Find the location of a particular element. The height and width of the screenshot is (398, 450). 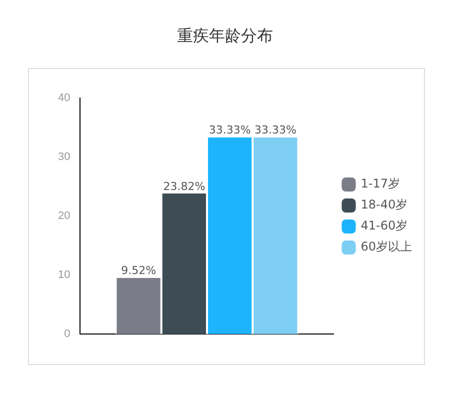

y-tick-label: 30 is located at coordinates (64, 157).